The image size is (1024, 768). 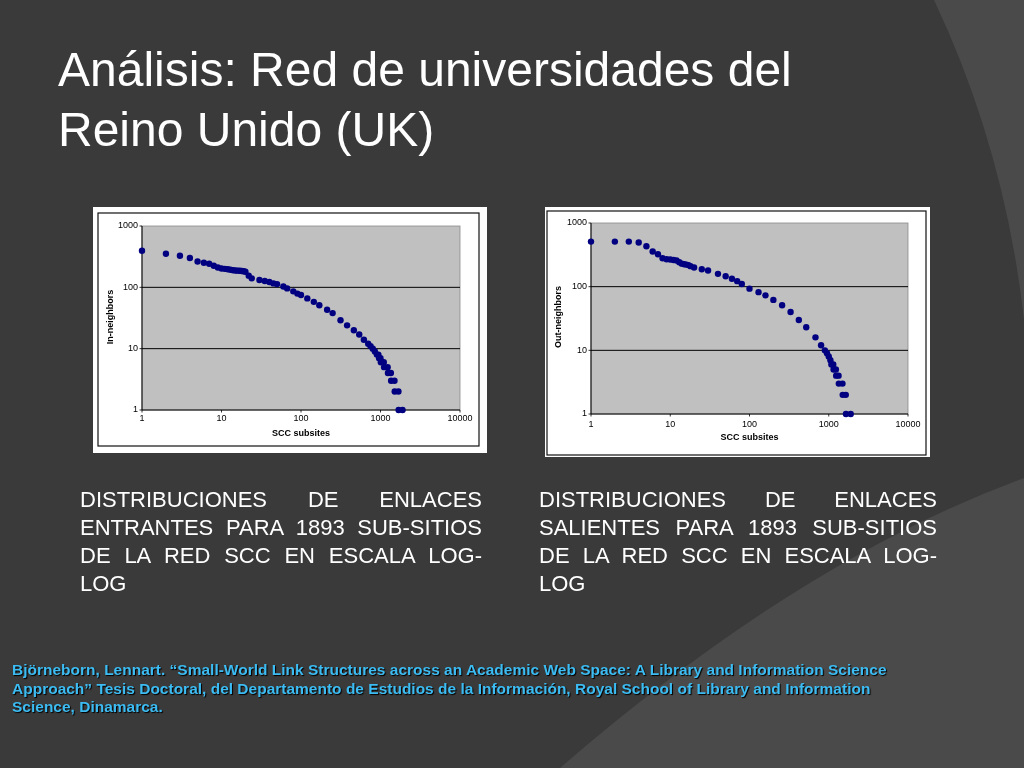 I want to click on y-axis-title: In-neighbors, so click(x=110, y=317).